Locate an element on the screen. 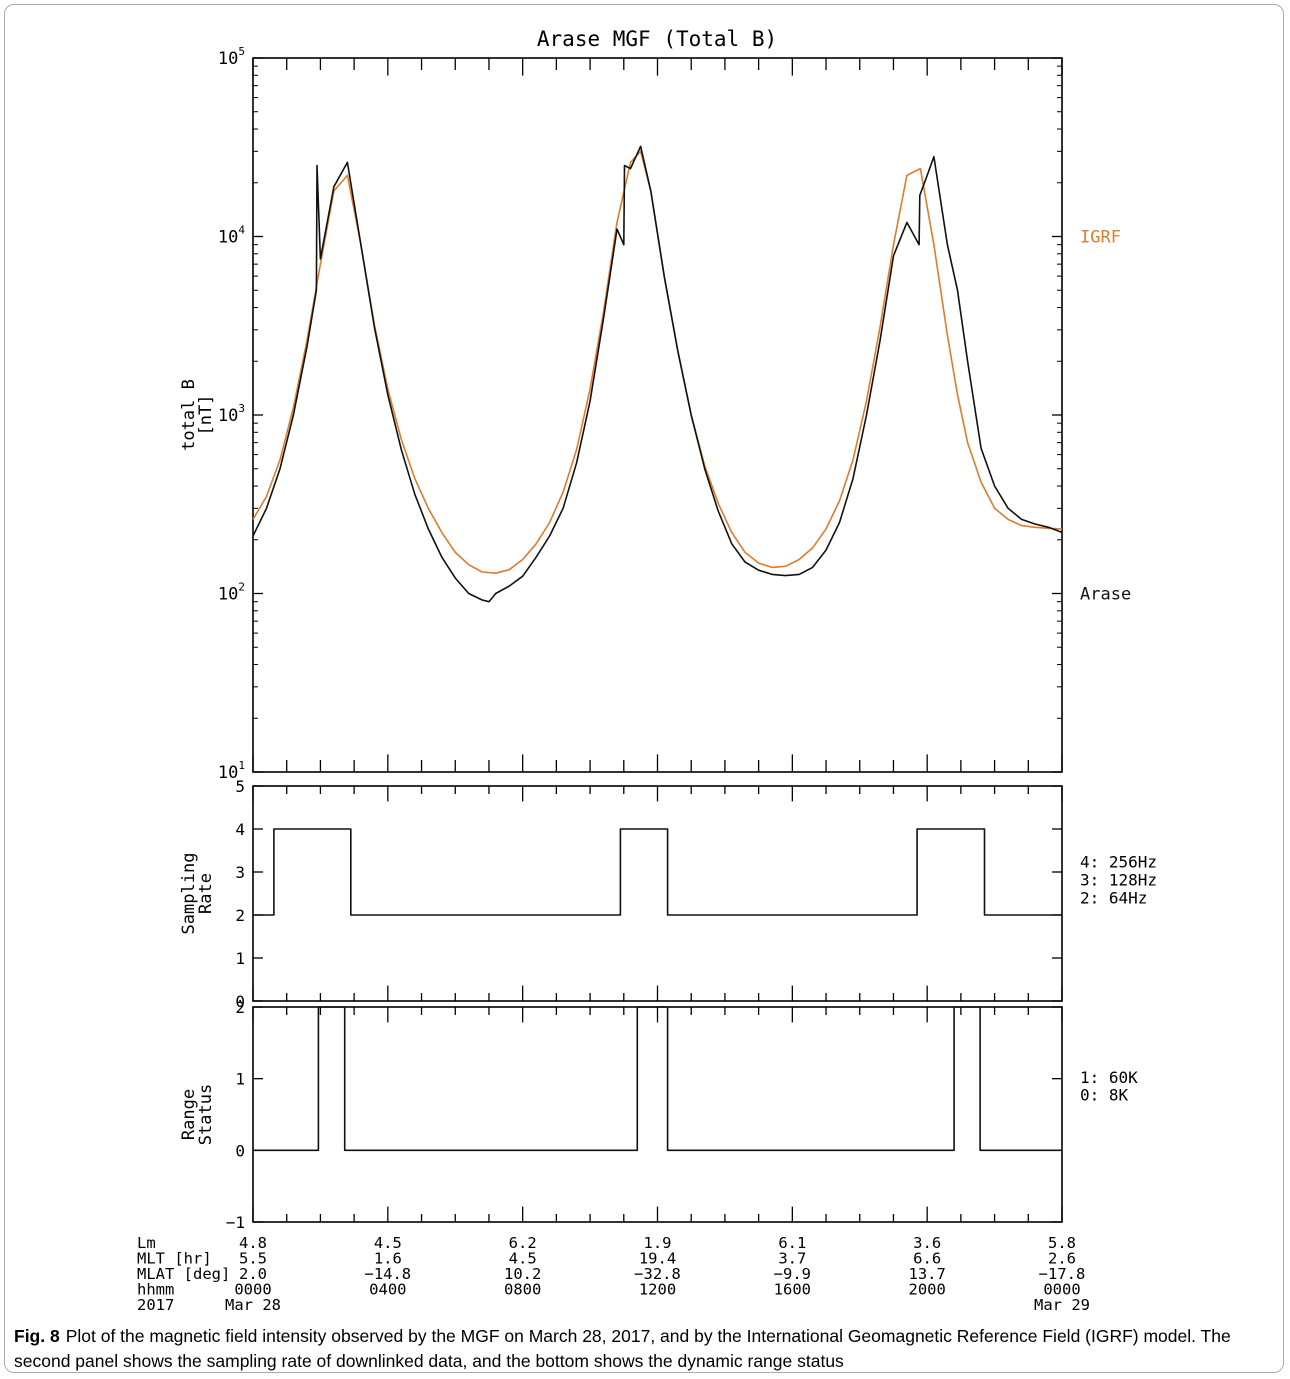  y-tick-label: 10⁴ is located at coordinates (231, 236).